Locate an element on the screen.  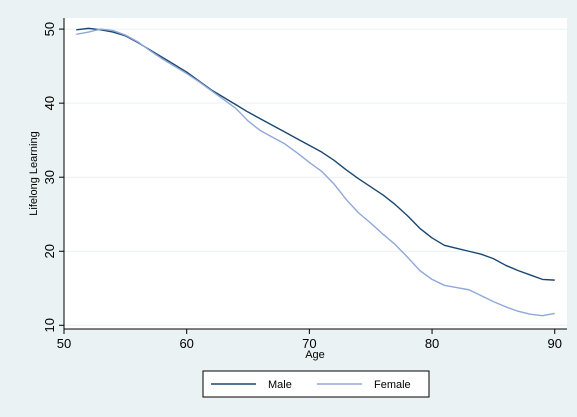
x-tick-label-90: 90 is located at coordinates (554, 343).